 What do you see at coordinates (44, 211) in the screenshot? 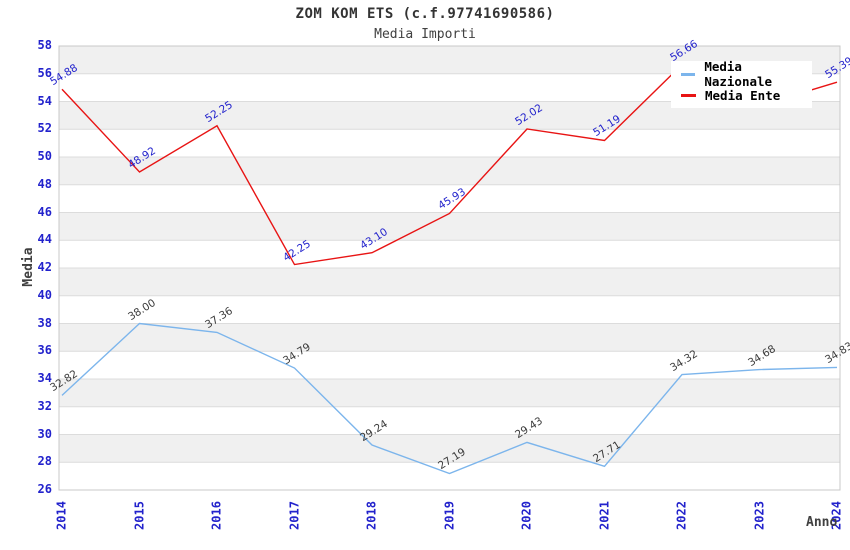
I see `y-tick-label: 46` at bounding box center [44, 211].